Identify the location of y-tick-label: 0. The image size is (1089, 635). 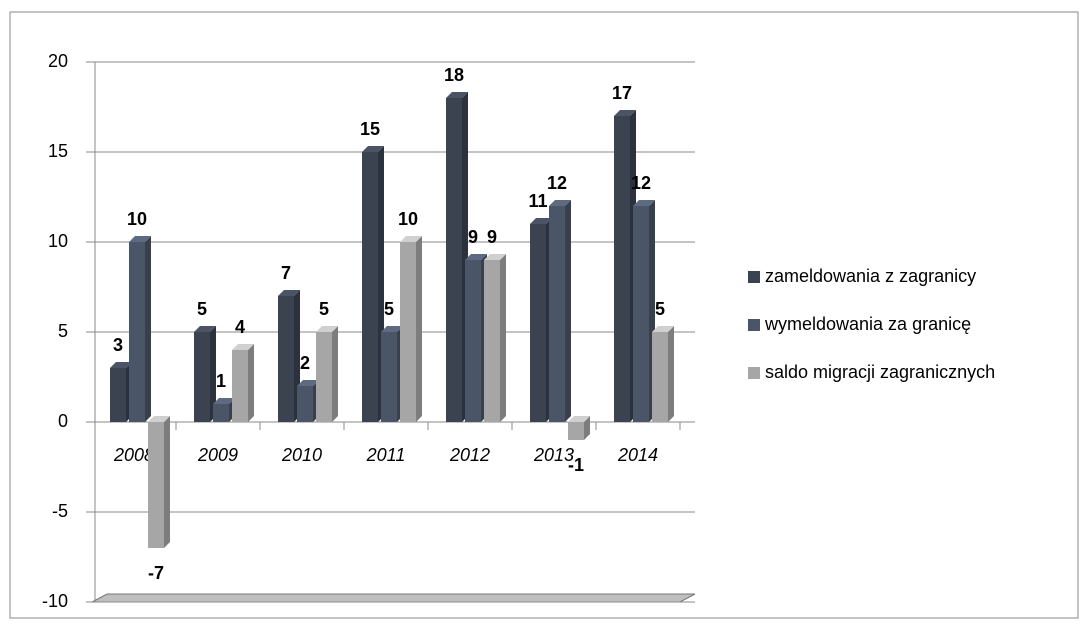
(63, 421).